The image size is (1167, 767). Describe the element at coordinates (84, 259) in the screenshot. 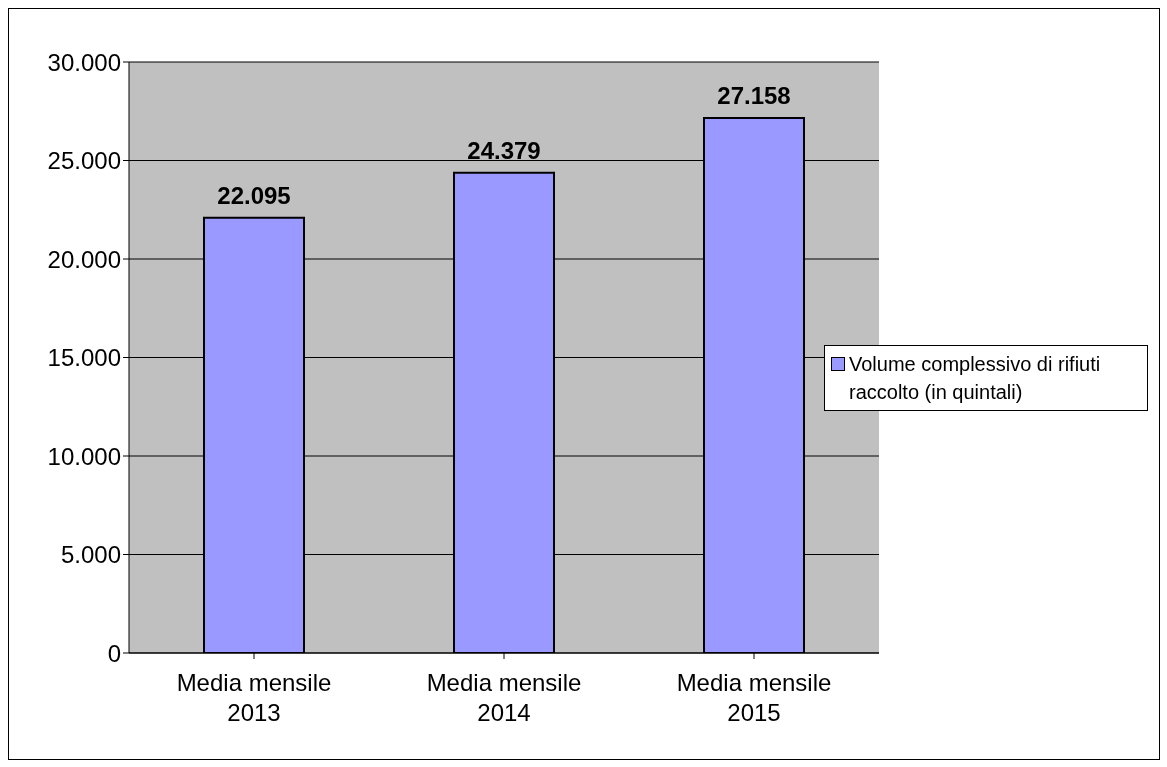

I see `y-tick-label: 20.000` at that location.